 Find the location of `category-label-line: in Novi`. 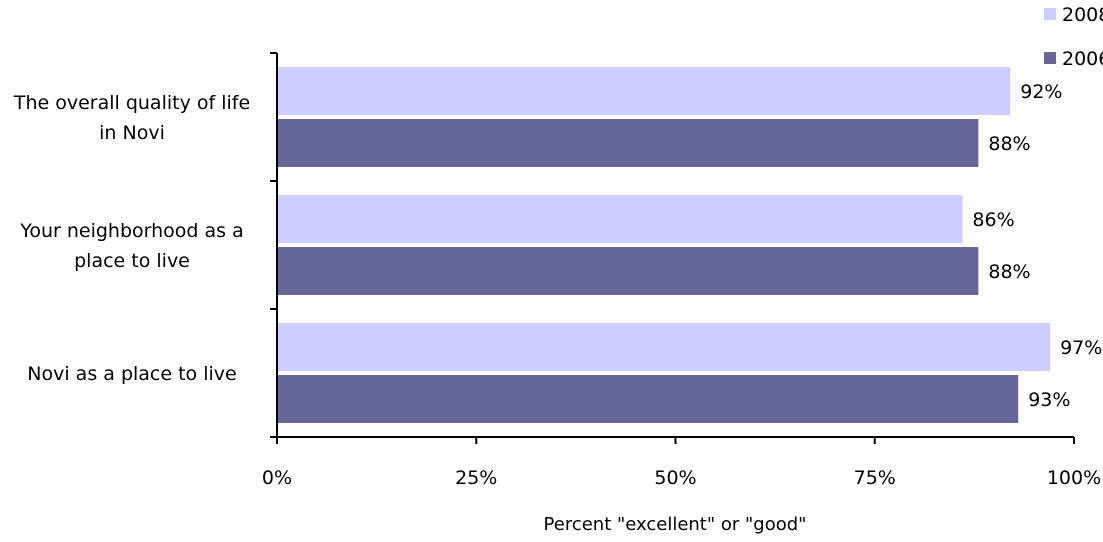

category-label-line: in Novi is located at coordinates (132, 133).